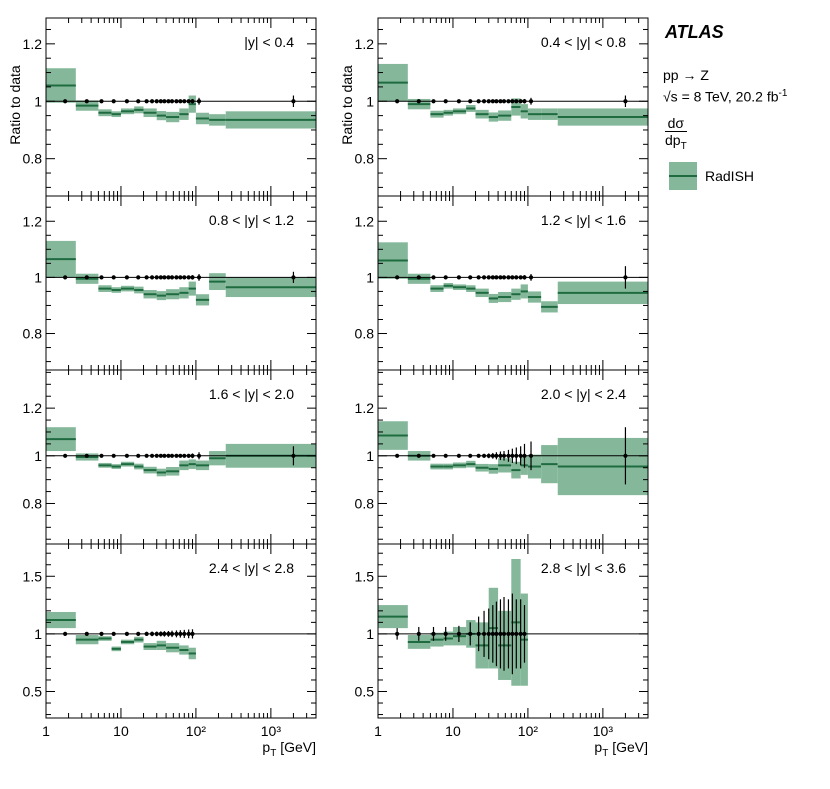 Image resolution: width=830 pixels, height=789 pixels. I want to click on legend-entry-radish: RadISH, so click(711, 176).